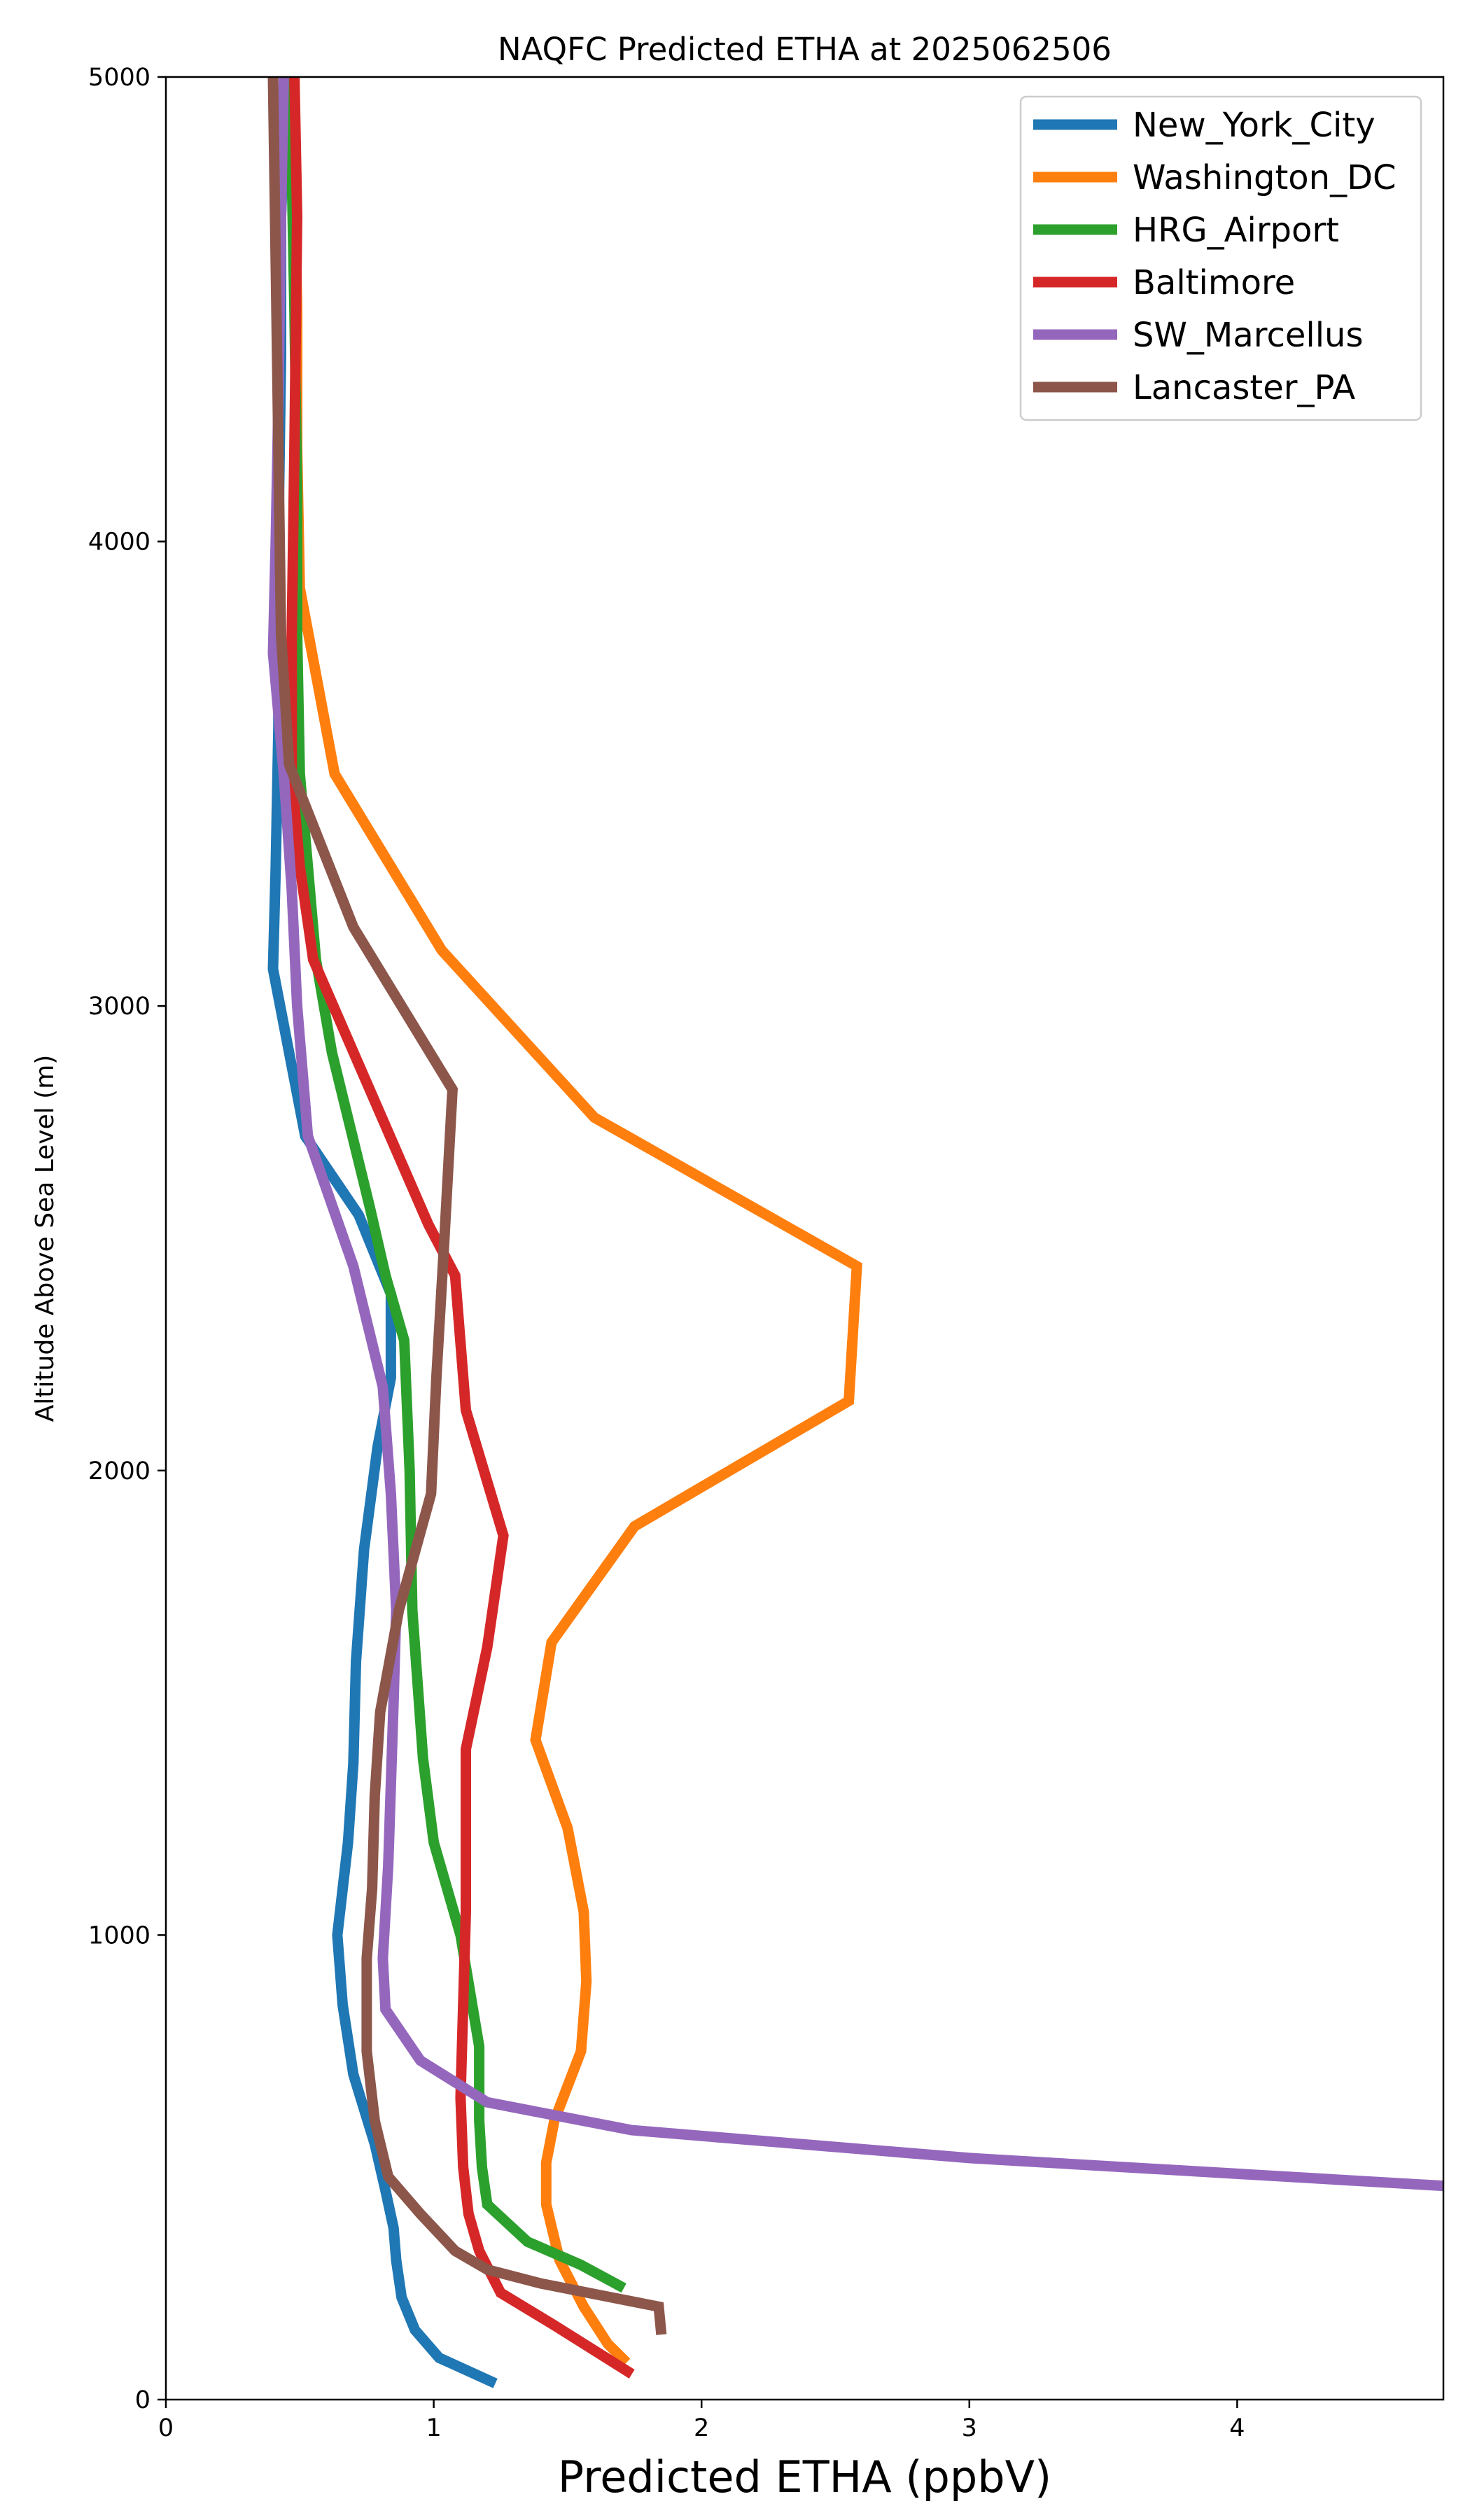 Image resolution: width=1470 pixels, height=2520 pixels. I want to click on x-tick-label: 2, so click(701, 2428).